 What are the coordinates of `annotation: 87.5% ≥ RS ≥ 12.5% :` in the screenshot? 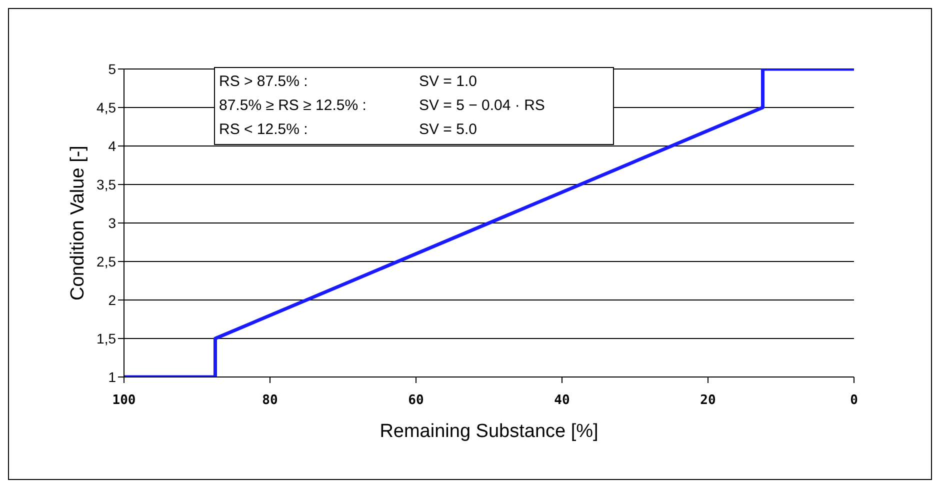 It's located at (293, 106).